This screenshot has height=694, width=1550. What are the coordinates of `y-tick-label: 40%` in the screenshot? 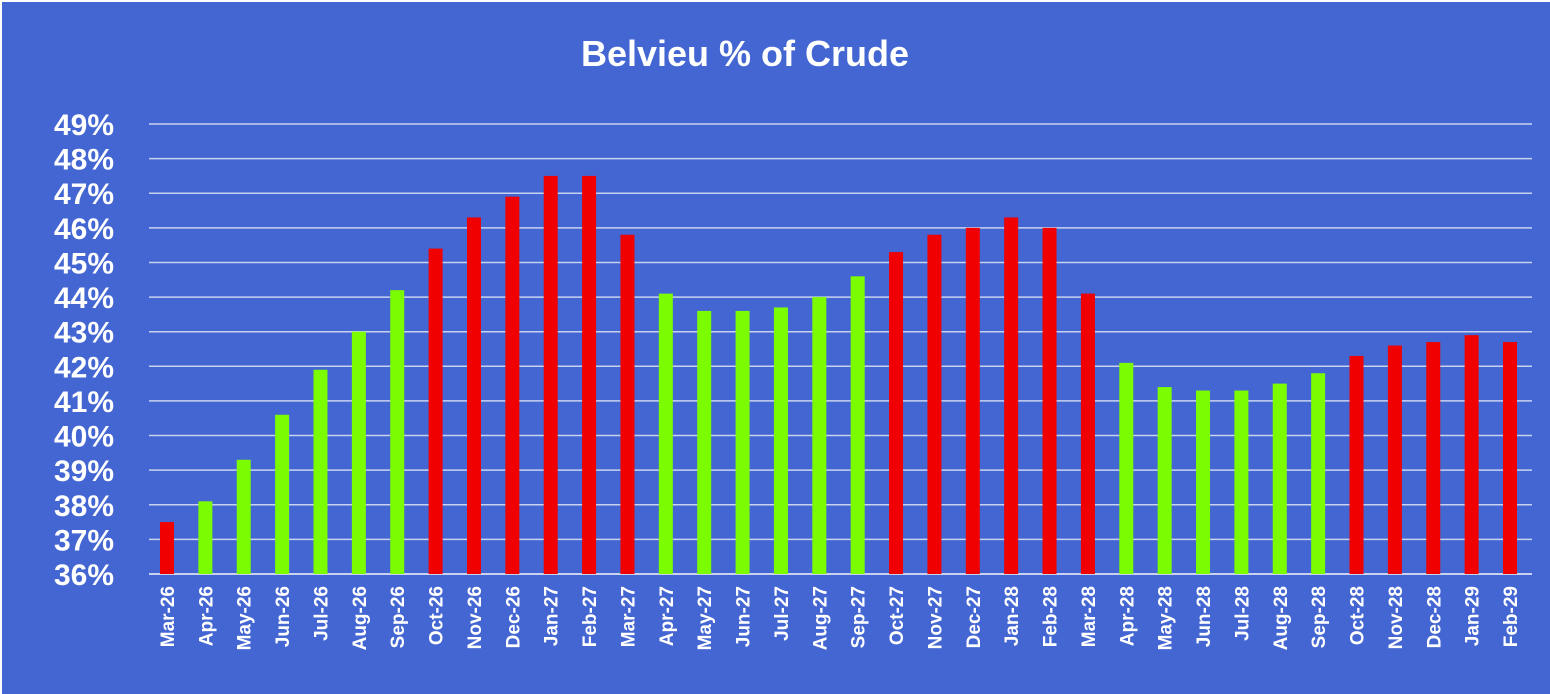 It's located at (84, 437).